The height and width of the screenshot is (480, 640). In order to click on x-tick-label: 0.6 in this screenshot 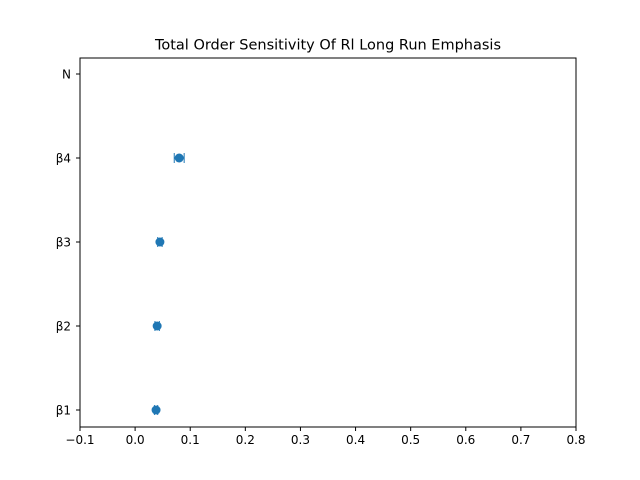, I will do `click(465, 440)`.